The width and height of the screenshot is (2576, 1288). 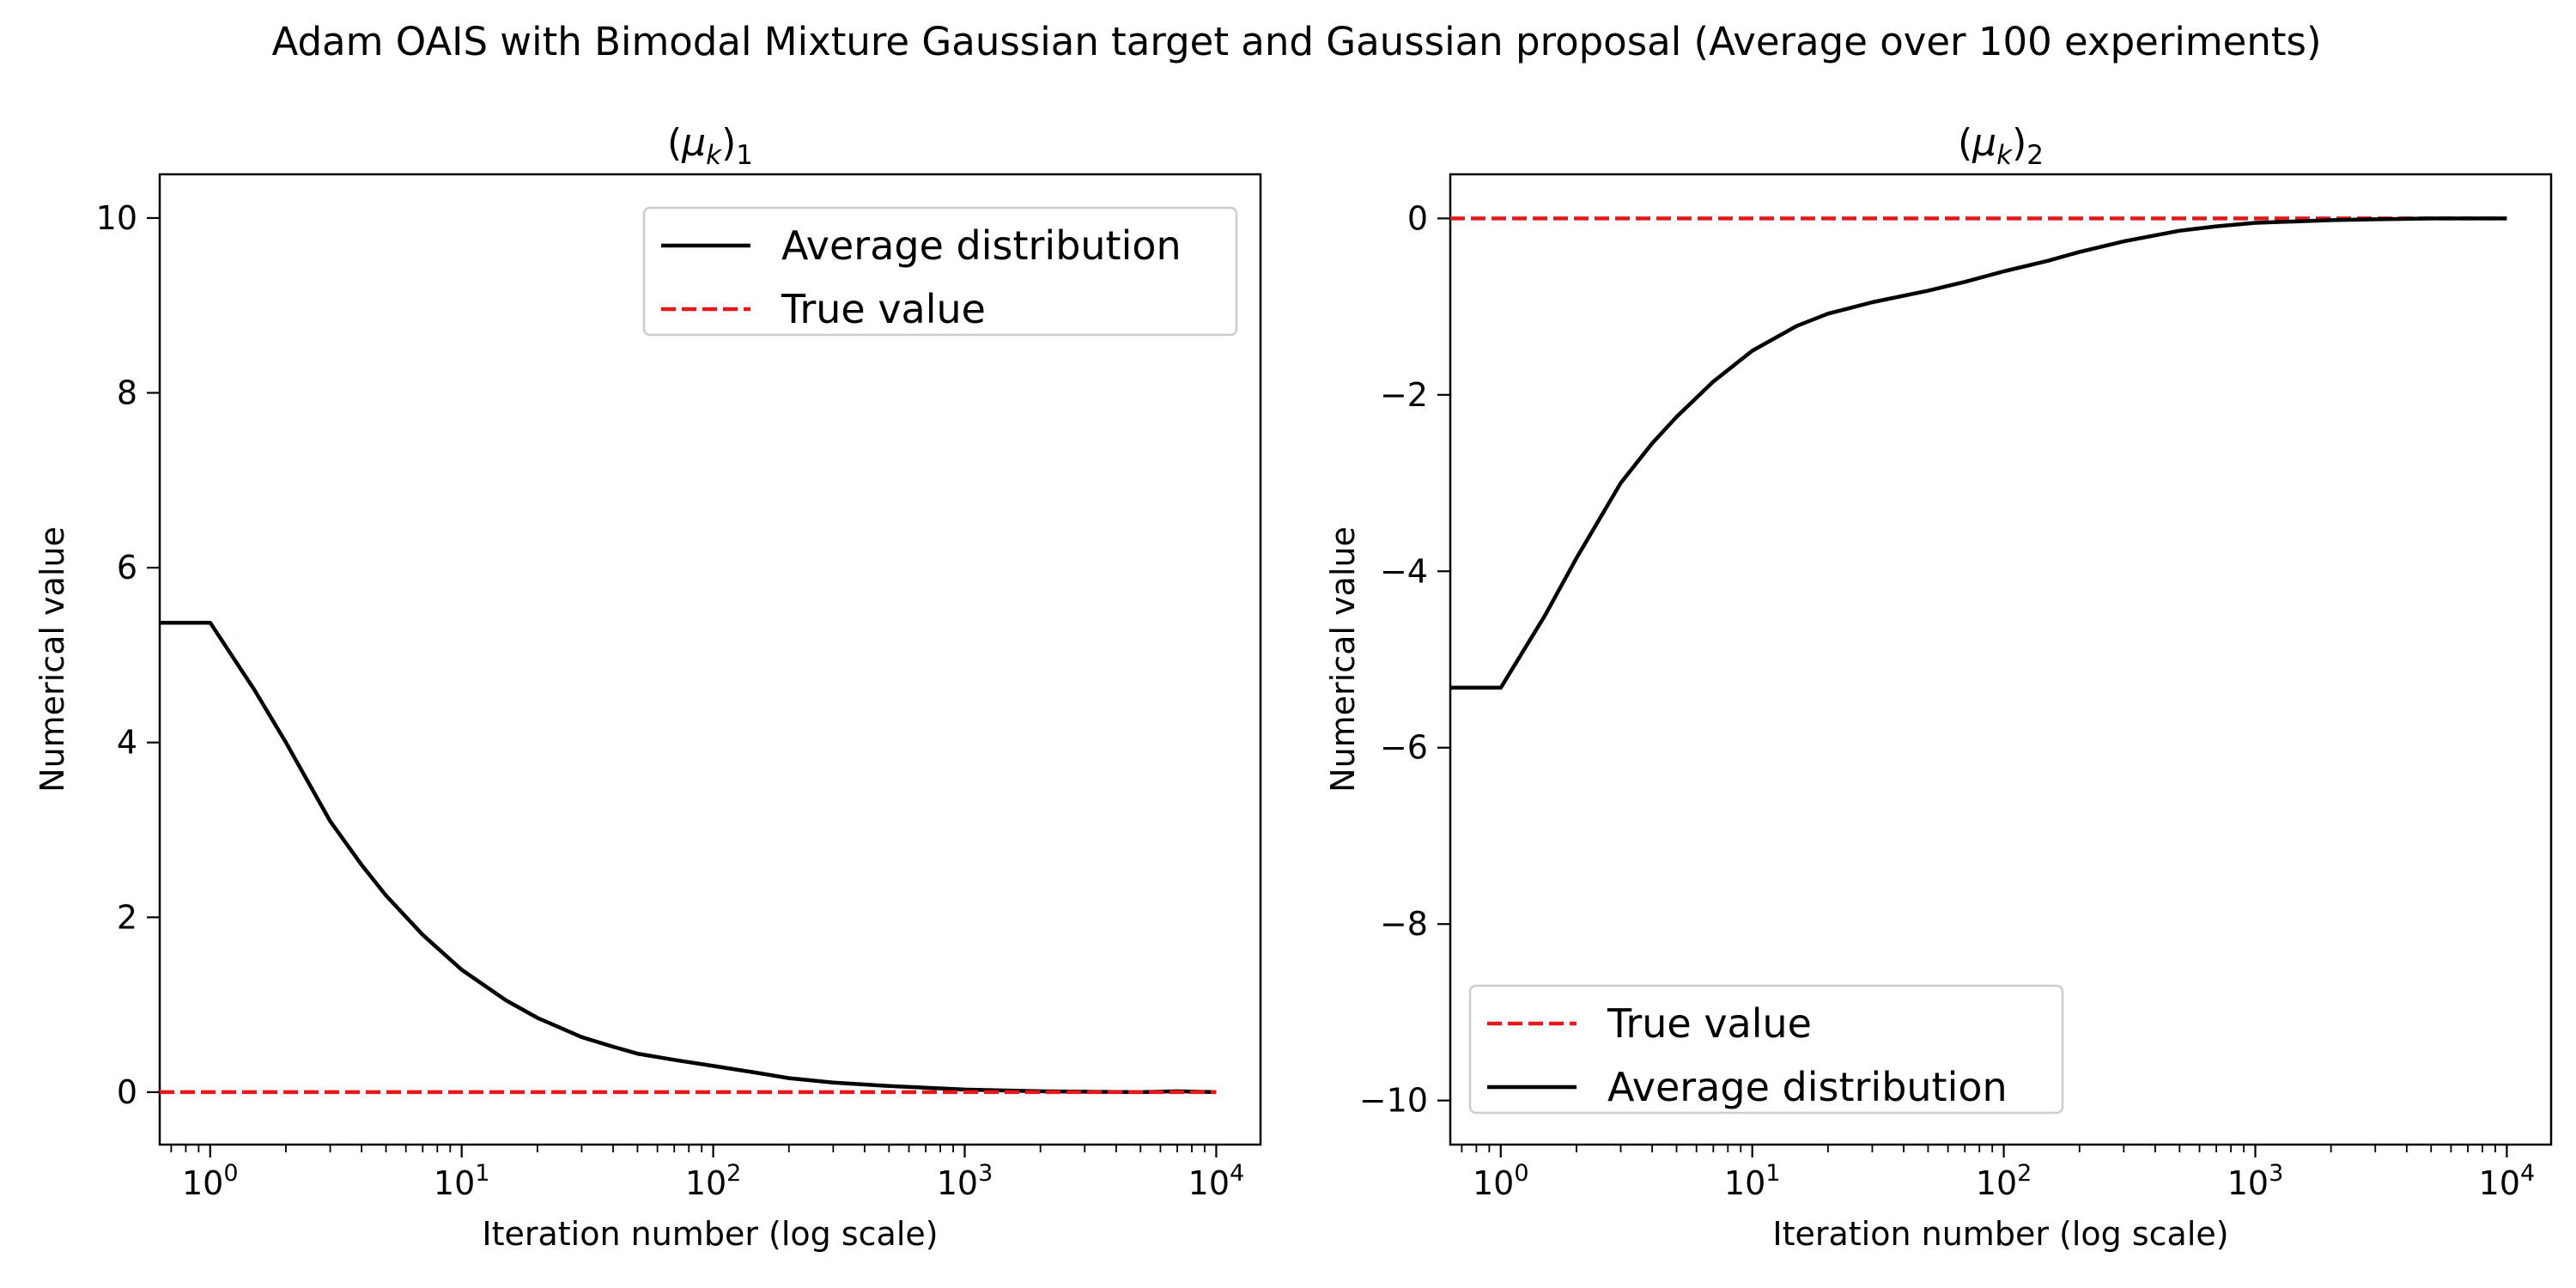 What do you see at coordinates (1404, 395) in the screenshot?
I see `y-tick-label: −2` at bounding box center [1404, 395].